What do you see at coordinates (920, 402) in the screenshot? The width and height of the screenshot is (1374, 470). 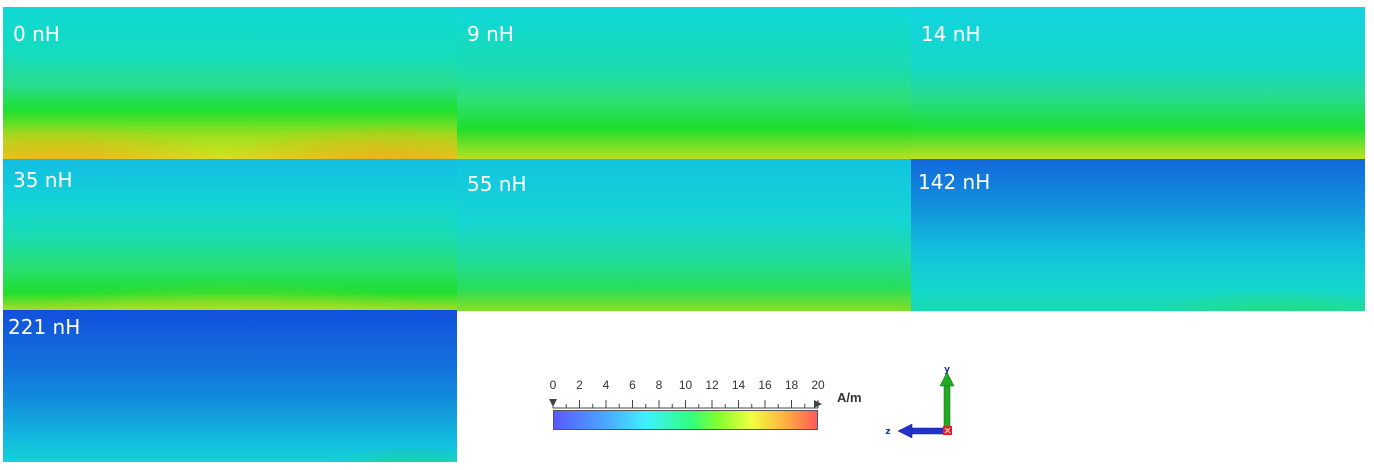 I see `axis-triad: y z` at bounding box center [920, 402].